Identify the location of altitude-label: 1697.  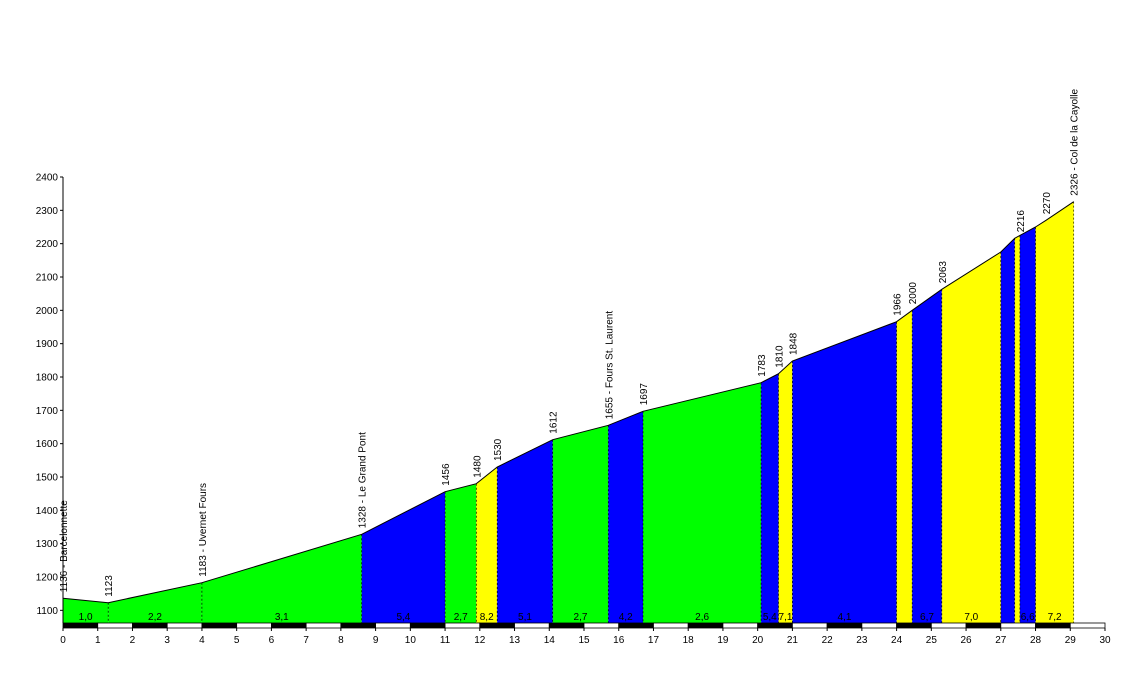
(644, 394).